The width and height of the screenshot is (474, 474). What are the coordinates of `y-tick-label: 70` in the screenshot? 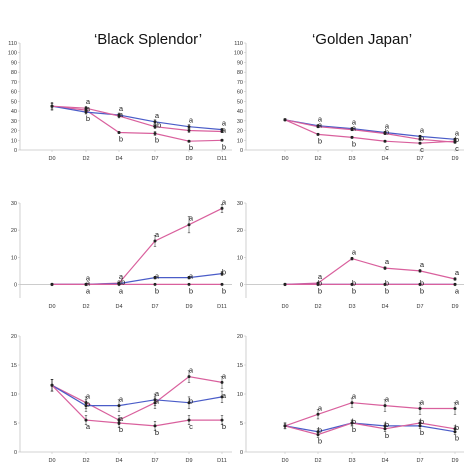 It's located at (240, 83).